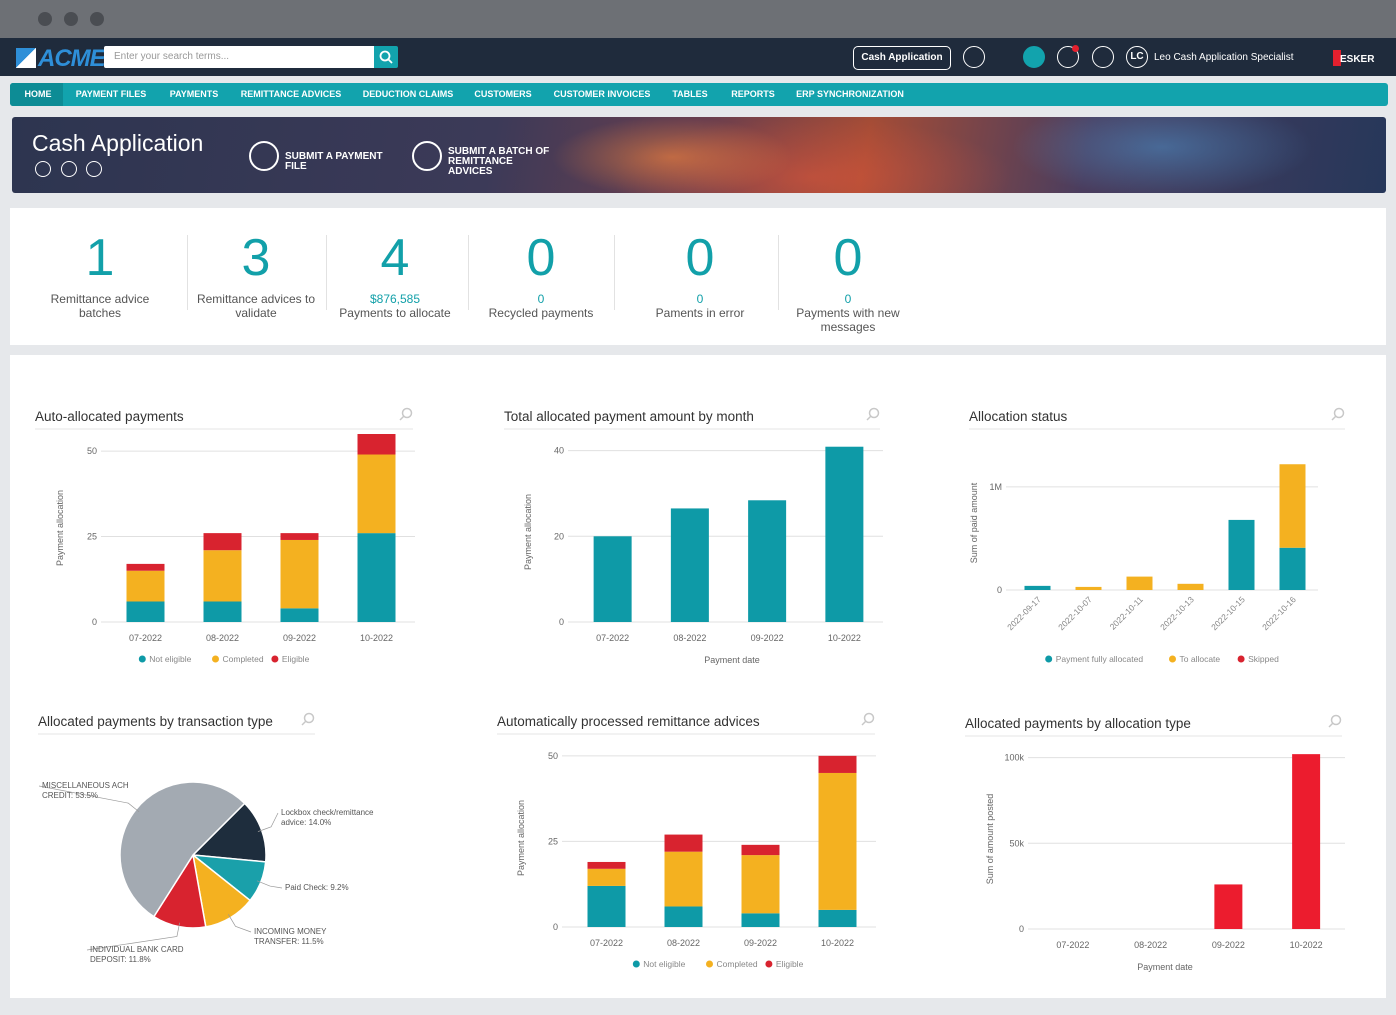 The image size is (1396, 1015). Describe the element at coordinates (850, 94) in the screenshot. I see `nav-item: ERP SYNCHRONIZATION` at that location.